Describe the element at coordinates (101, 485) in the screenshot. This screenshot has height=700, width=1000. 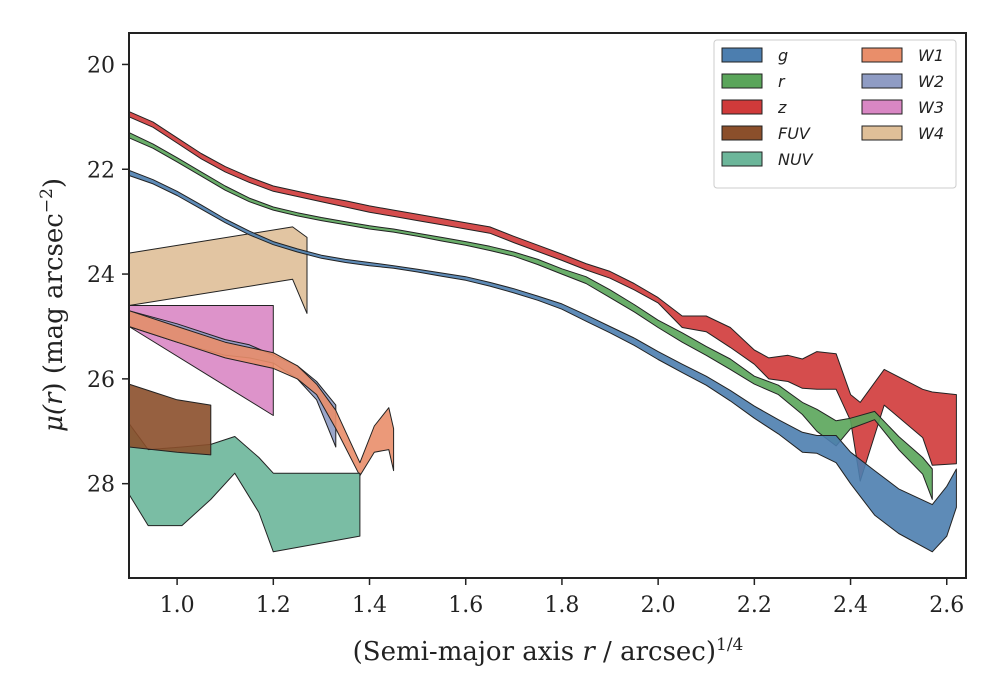
I see `y-tick-label: 28` at that location.